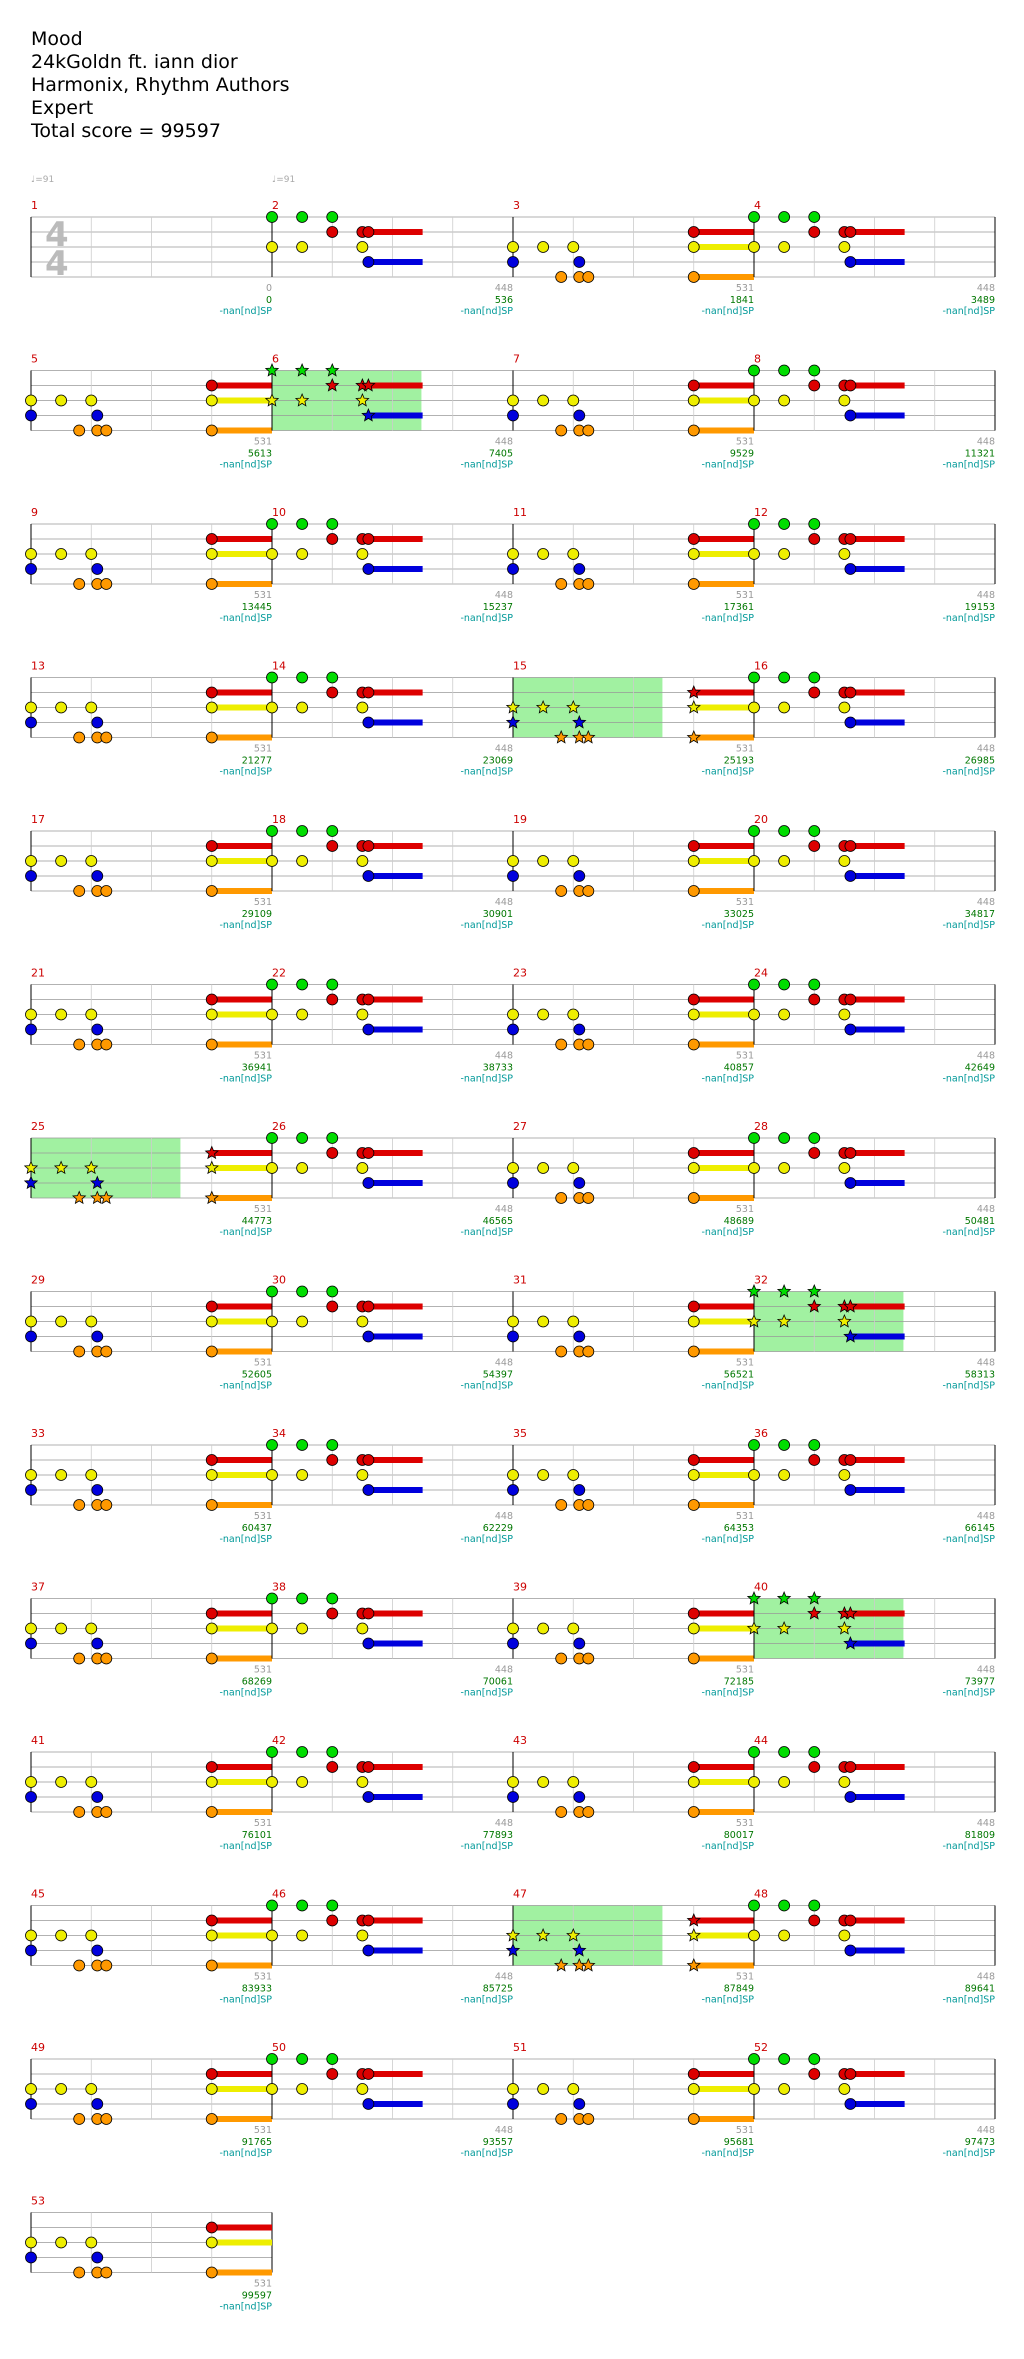 This screenshot has height=2359, width=1024. What do you see at coordinates (57, 264) in the screenshot?
I see `time-signature-bottom: 4` at bounding box center [57, 264].